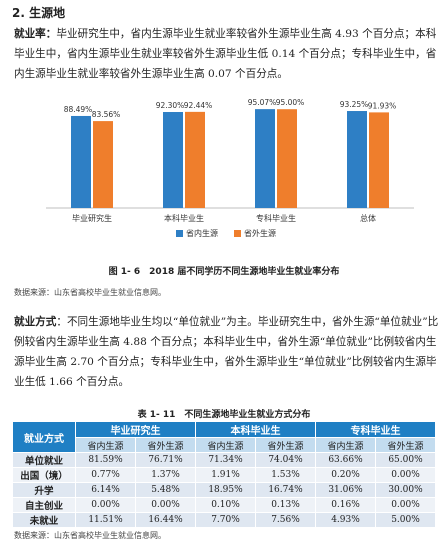 Image resolution: width=448 pixels, height=548 pixels. What do you see at coordinates (345, 505) in the screenshot?
I see `table-cell: 0.16%` at bounding box center [345, 505].